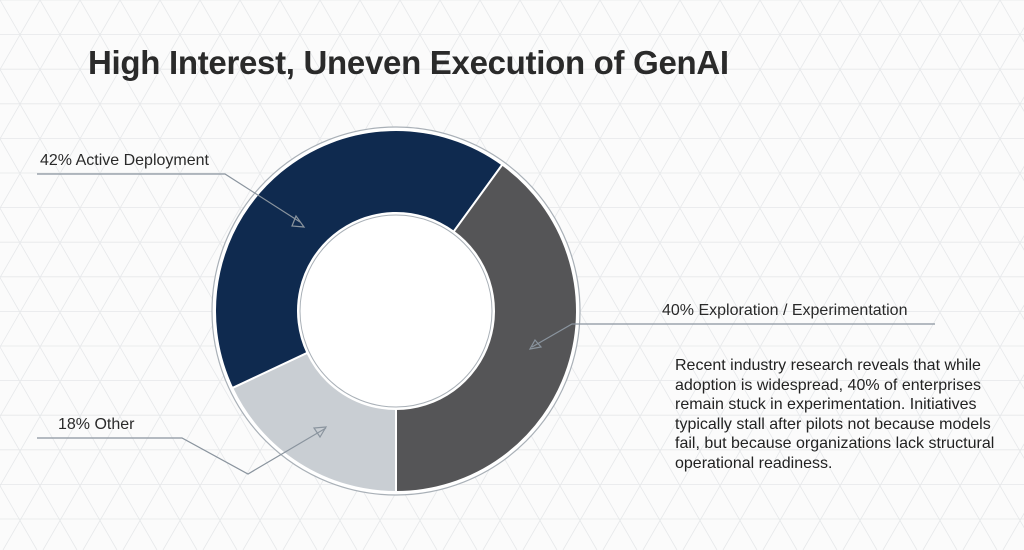  I want to click on donut-hole, so click(396, 311).